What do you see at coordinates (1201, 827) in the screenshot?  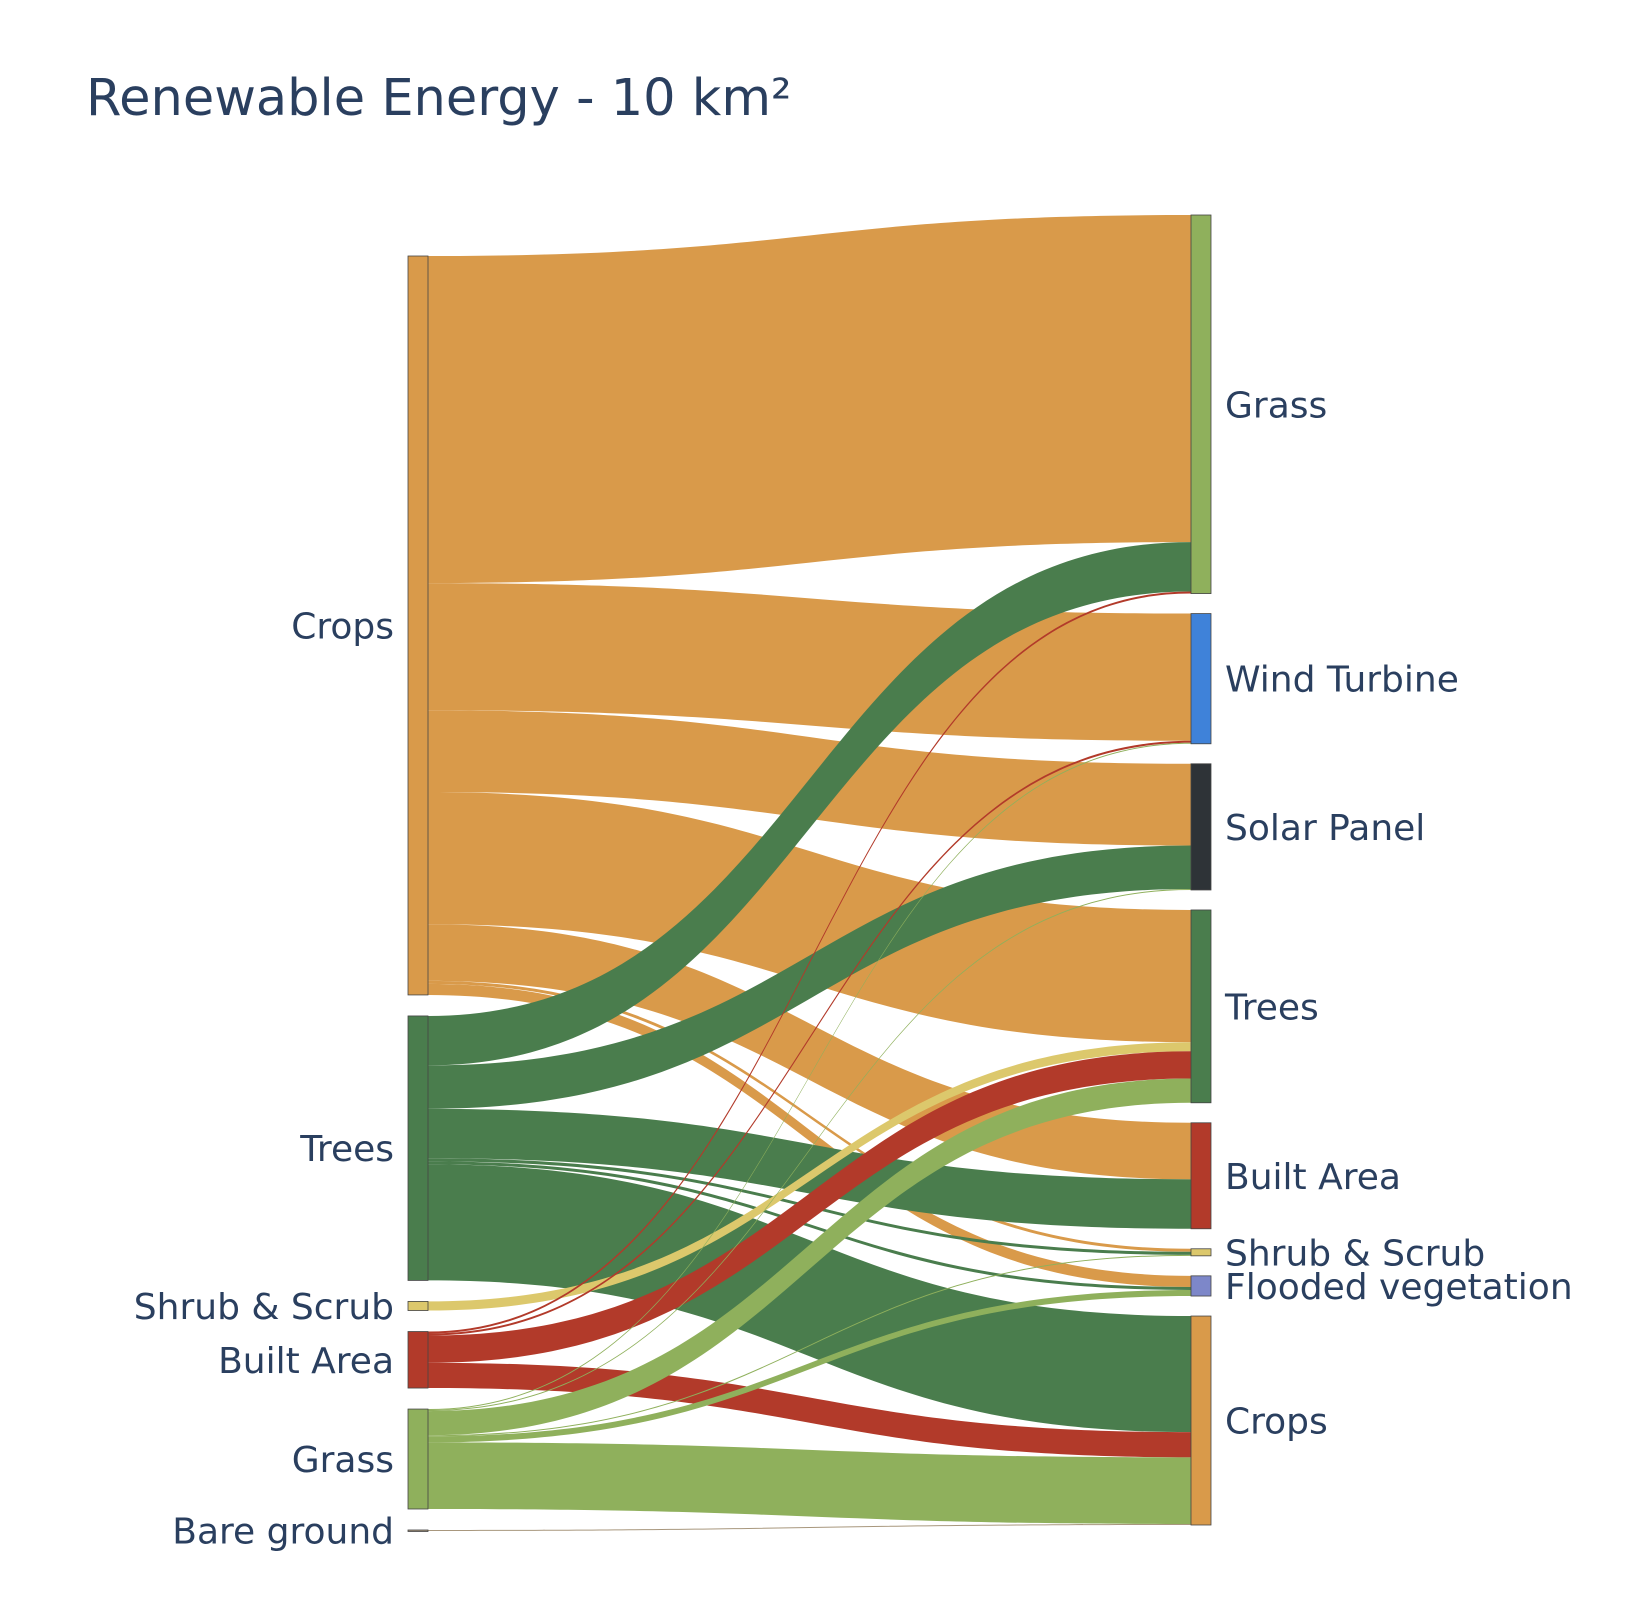 I see `sankey-node-tgt-solar` at bounding box center [1201, 827].